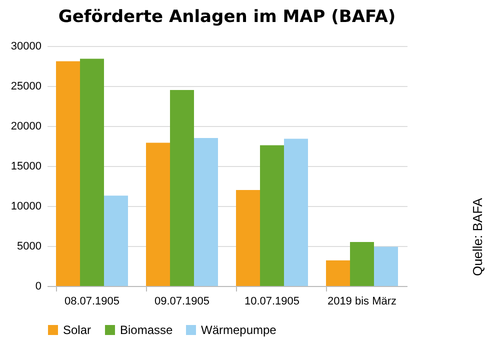  Describe the element at coordinates (77, 330) in the screenshot. I see `legend-label: Solar` at that location.